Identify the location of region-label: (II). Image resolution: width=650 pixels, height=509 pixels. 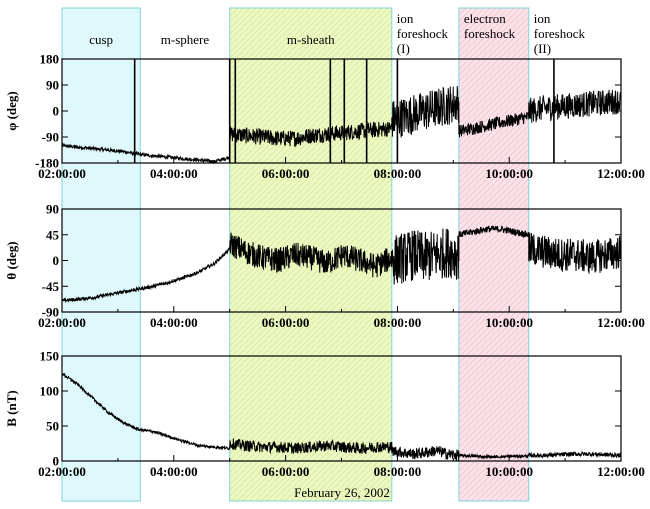
(542, 48).